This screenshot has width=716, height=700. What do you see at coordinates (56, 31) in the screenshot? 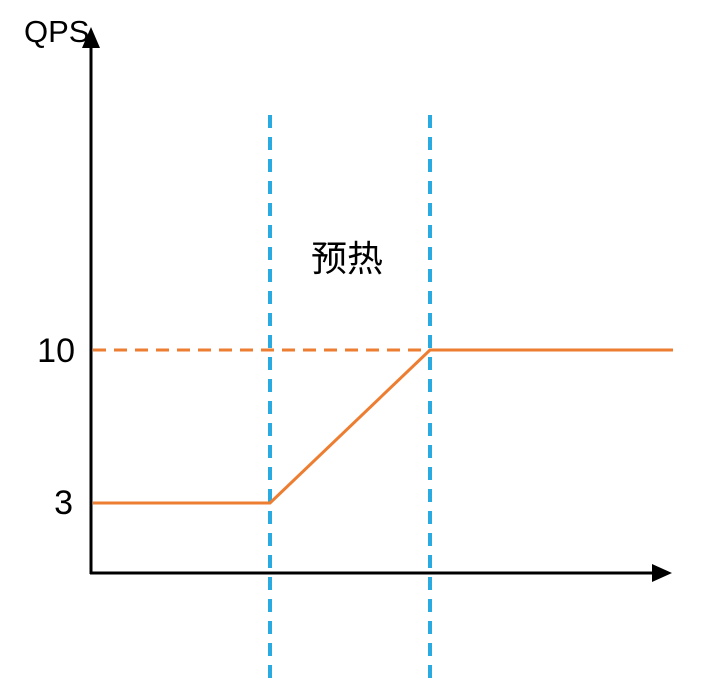
I see `y-axis-title: QPS` at bounding box center [56, 31].